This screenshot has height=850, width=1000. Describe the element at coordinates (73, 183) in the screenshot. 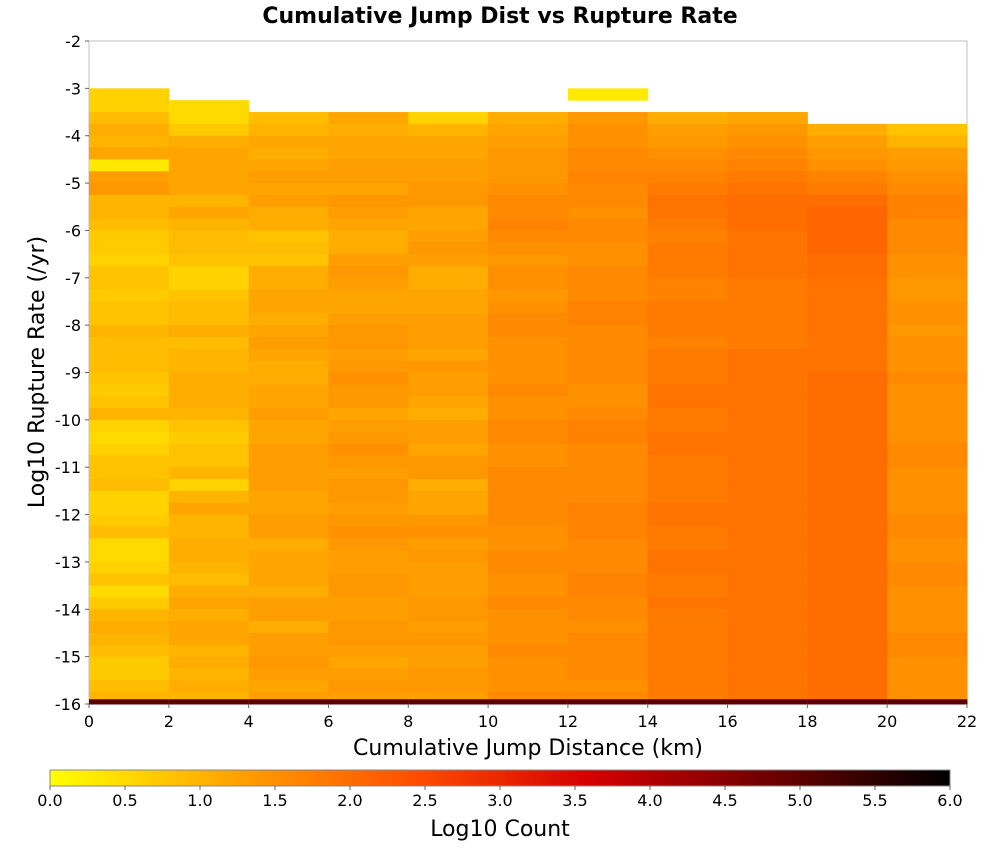

I see `y-tick-label: -5` at that location.